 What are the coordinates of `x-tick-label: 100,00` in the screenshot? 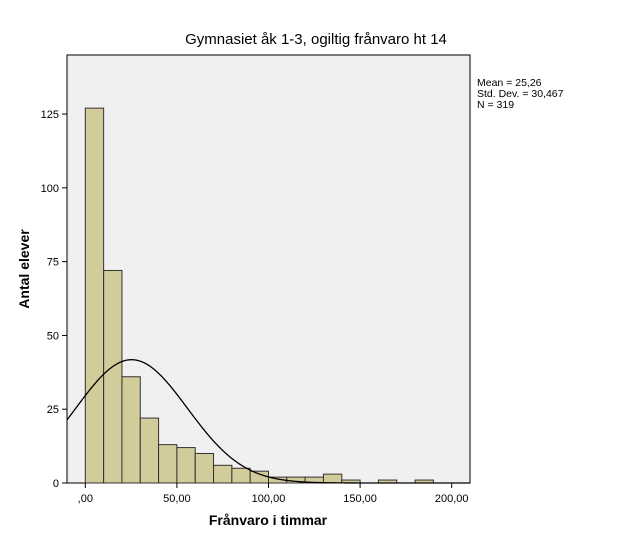 It's located at (269, 499).